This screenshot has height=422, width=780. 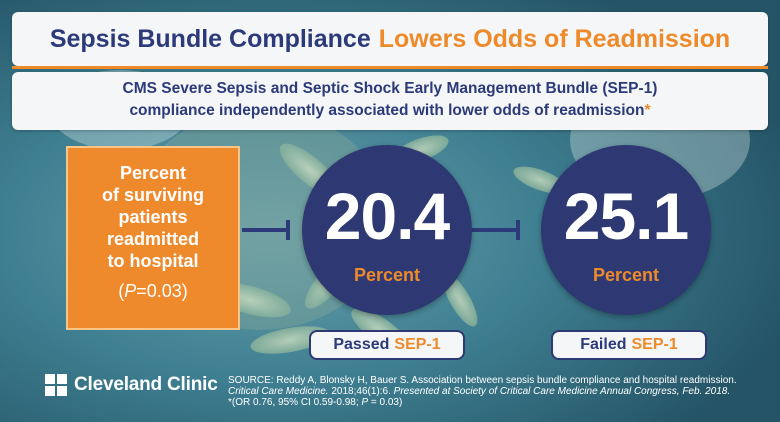 What do you see at coordinates (210, 38) in the screenshot?
I see `title-text-main: Sepsis Bundle Compliance` at bounding box center [210, 38].